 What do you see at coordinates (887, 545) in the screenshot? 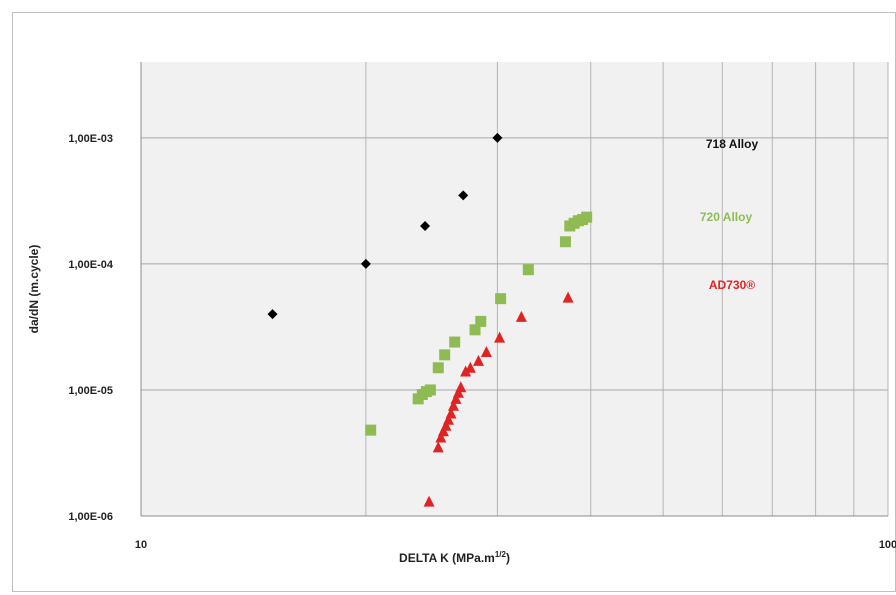
I see `x-tick-label: 100` at bounding box center [887, 545].